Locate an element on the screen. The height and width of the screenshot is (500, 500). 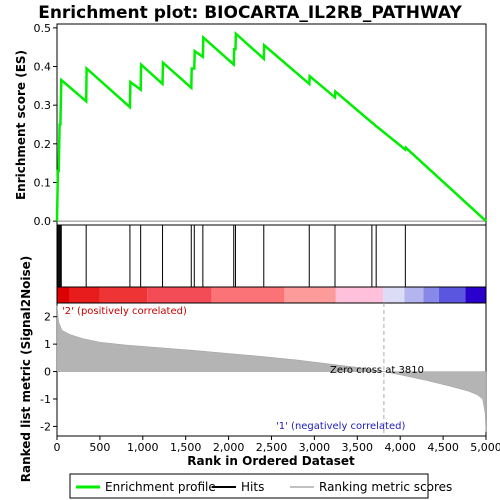
x-tick-label: 3,500 is located at coordinates (358, 447).